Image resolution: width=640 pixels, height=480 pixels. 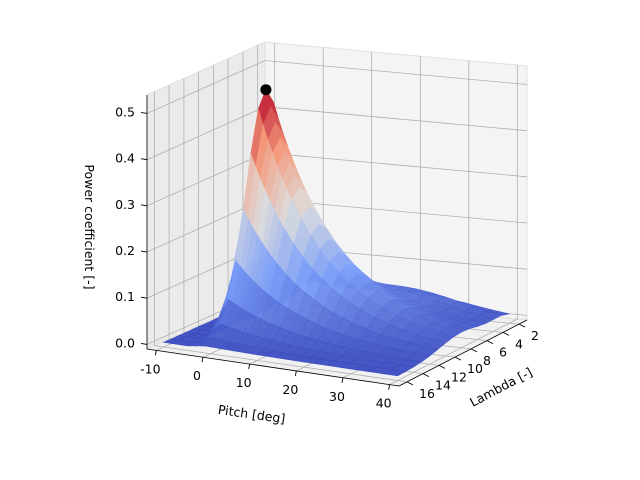 What do you see at coordinates (394, 373) in the screenshot?
I see `surface-facet` at bounding box center [394, 373].